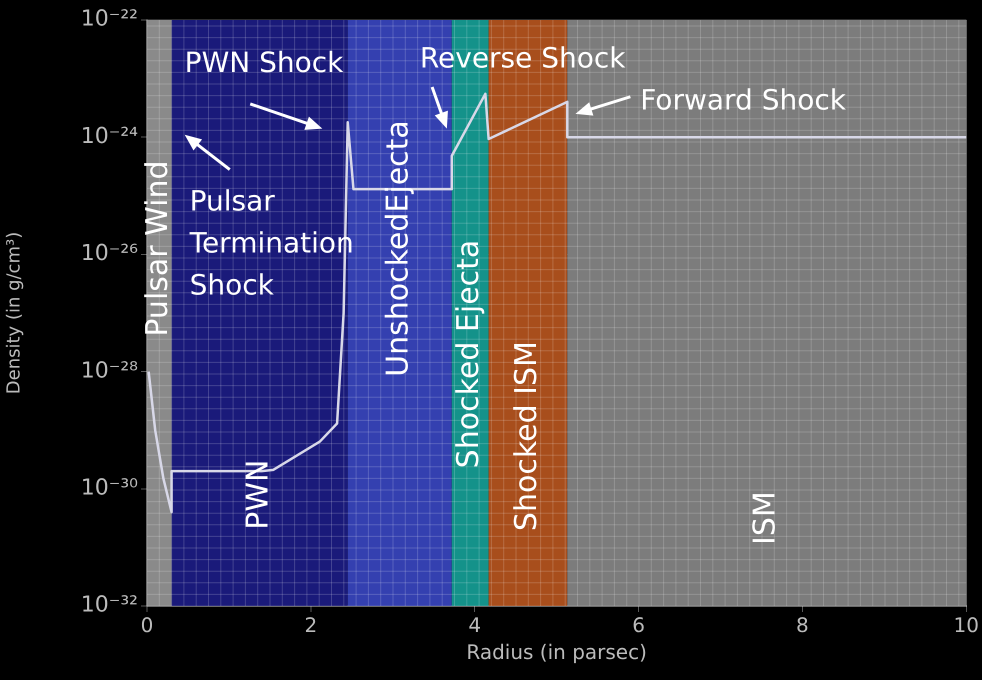 Image resolution: width=982 pixels, height=680 pixels. I want to click on band-label: UnshockedEjecta, so click(398, 248).